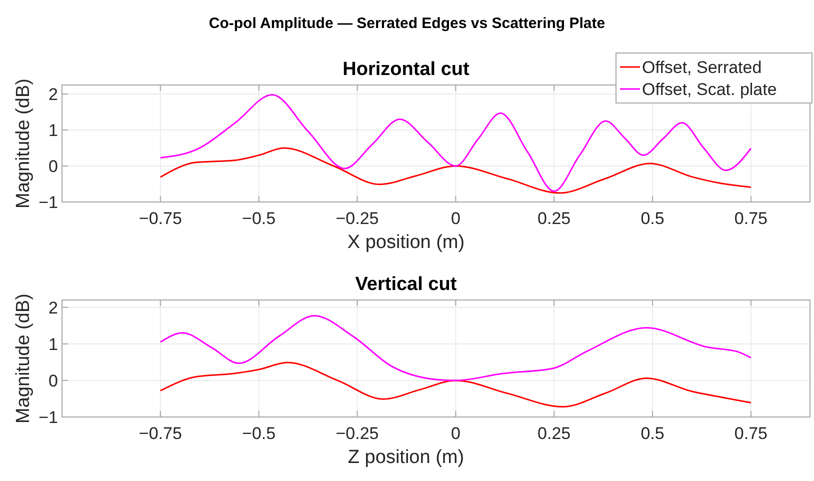 The height and width of the screenshot is (481, 814). I want to click on legend-label: Offset, Scat. plate, so click(709, 89).